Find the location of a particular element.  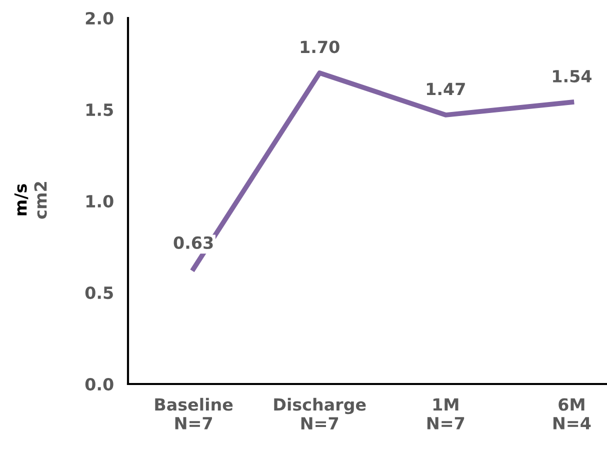

data-label: 0.63 is located at coordinates (193, 243).